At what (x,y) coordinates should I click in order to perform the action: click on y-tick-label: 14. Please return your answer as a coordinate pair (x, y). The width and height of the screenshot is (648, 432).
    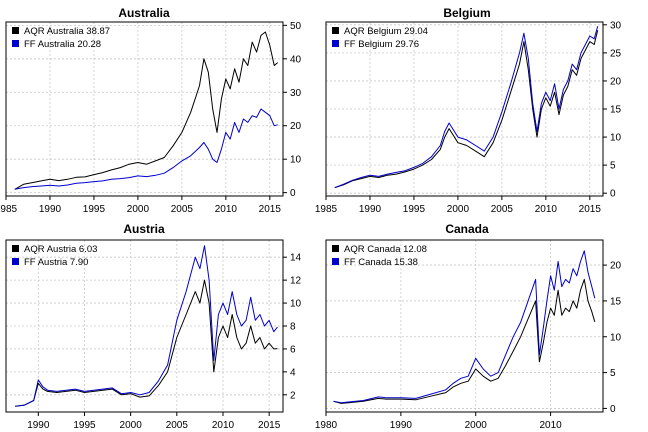
    Looking at the image, I should click on (296, 258).